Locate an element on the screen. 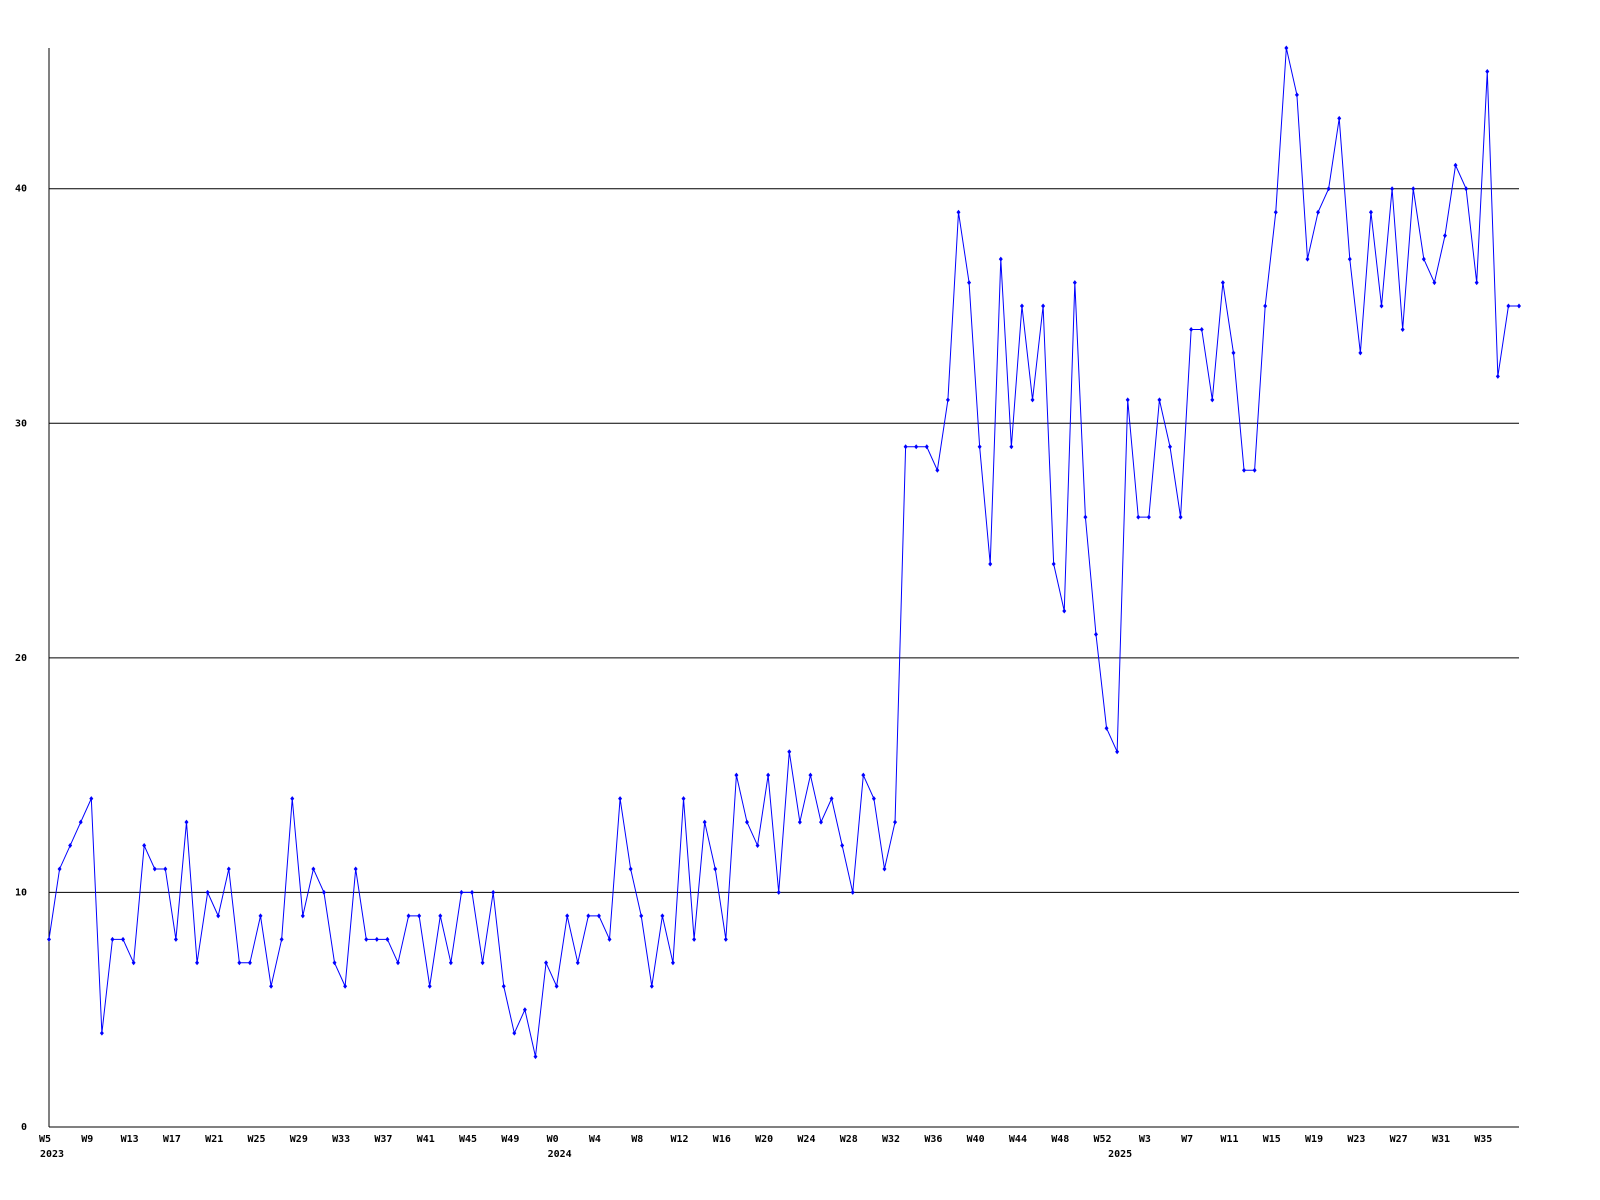 This screenshot has width=1600, height=1200. x-tick-label: W23 is located at coordinates (1356, 1139).